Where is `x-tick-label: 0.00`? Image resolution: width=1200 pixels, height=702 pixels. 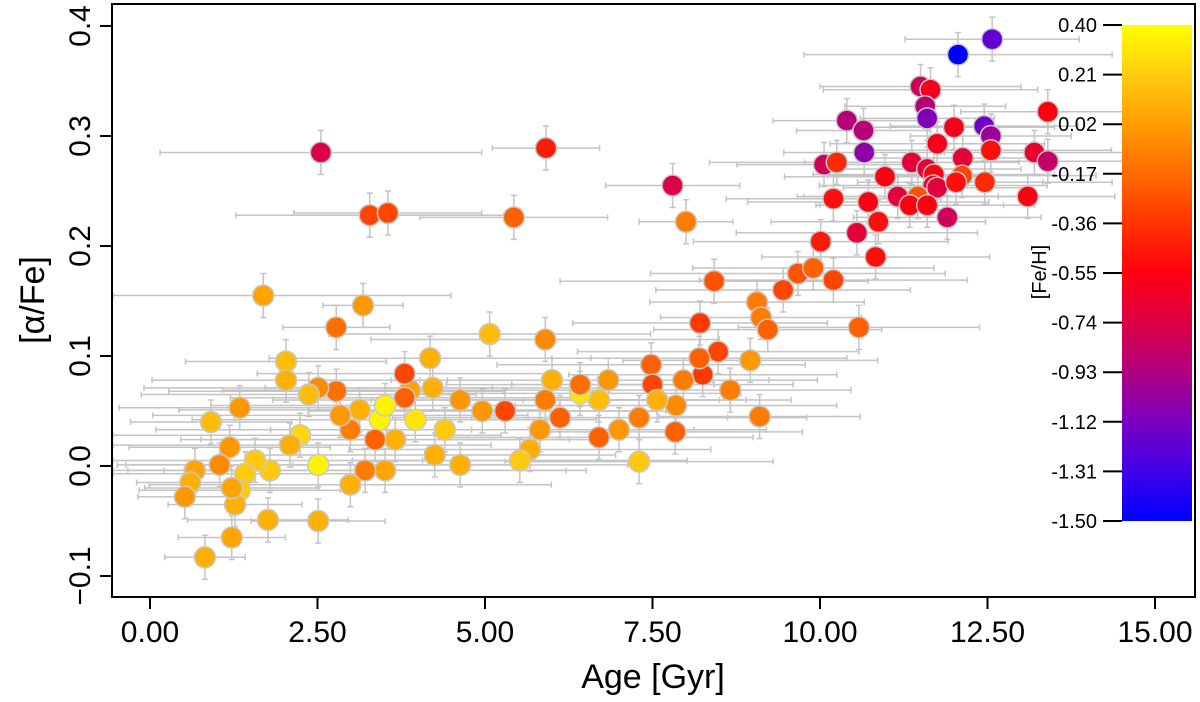
x-tick-label: 0.00 is located at coordinates (150, 632).